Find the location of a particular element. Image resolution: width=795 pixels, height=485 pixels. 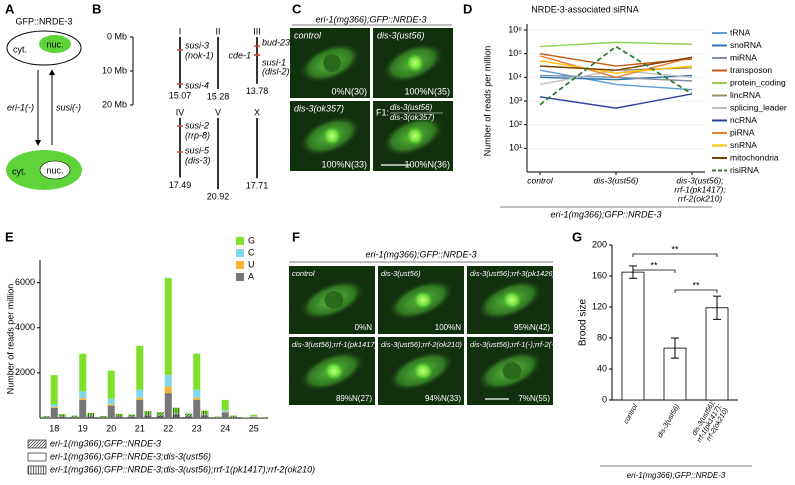

y-tick-label: 10² is located at coordinates (515, 124).